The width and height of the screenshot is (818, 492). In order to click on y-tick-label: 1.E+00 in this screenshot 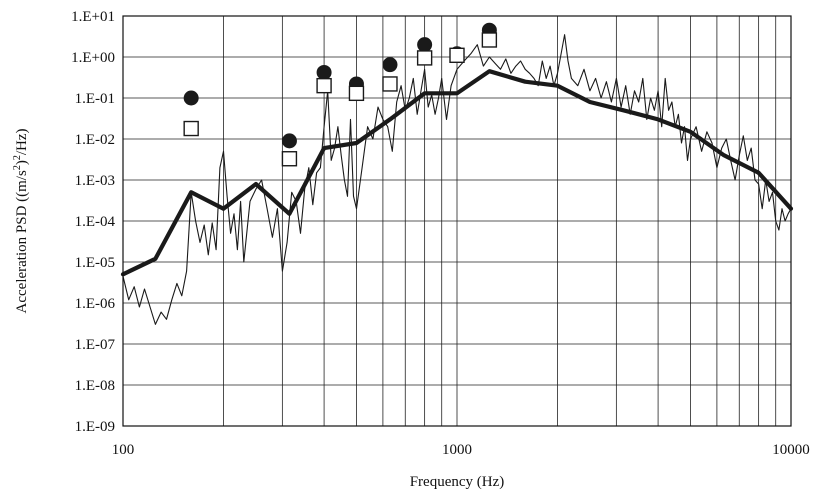, I will do `click(93, 58)`.